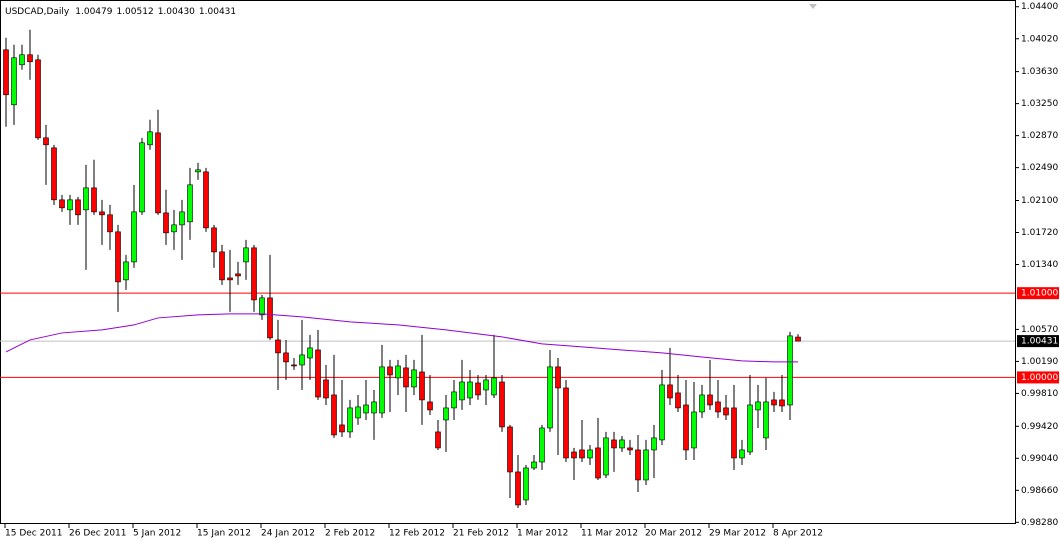 This screenshot has height=542, width=1060. What do you see at coordinates (176, 12) in the screenshot?
I see `header-low: 1.00430` at bounding box center [176, 12].